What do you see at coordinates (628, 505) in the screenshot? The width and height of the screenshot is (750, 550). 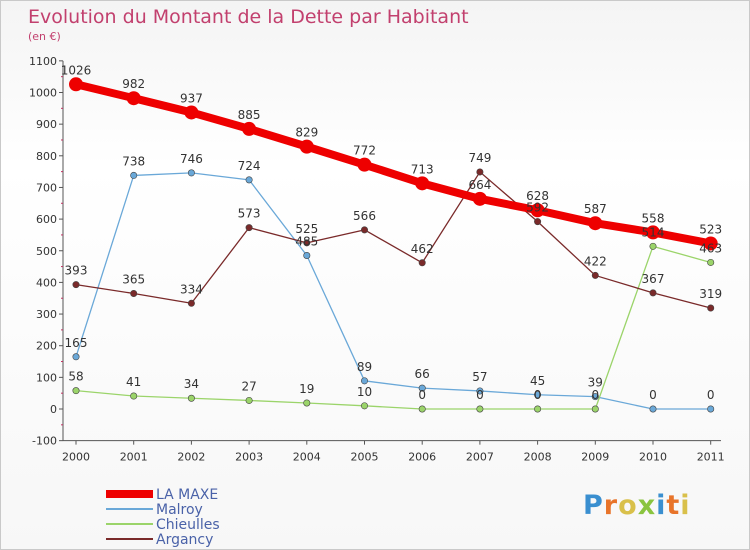 I see `logo-letter: o` at bounding box center [628, 505].